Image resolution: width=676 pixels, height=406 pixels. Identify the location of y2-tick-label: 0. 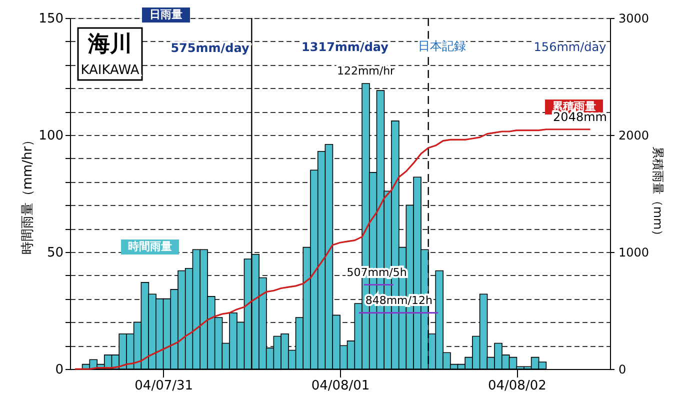
(622, 369).